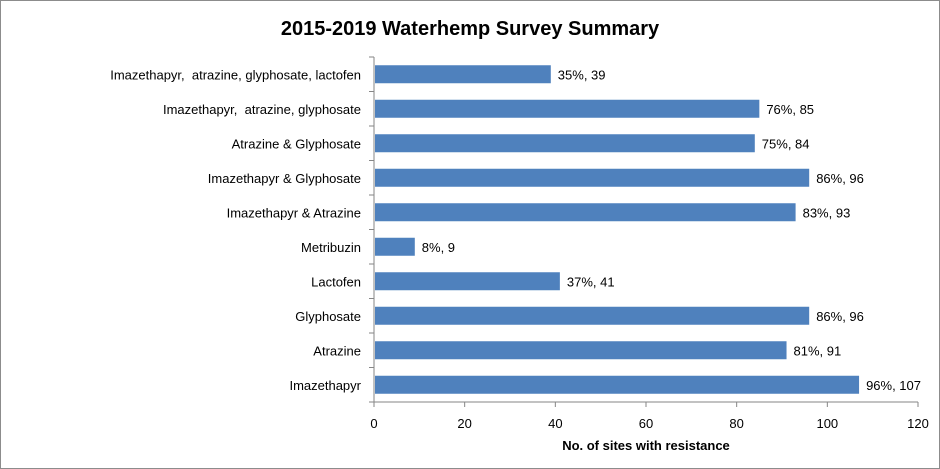 The height and width of the screenshot is (469, 940). What do you see at coordinates (646, 445) in the screenshot?
I see `x-axis-title: No. of sites with resistance` at bounding box center [646, 445].